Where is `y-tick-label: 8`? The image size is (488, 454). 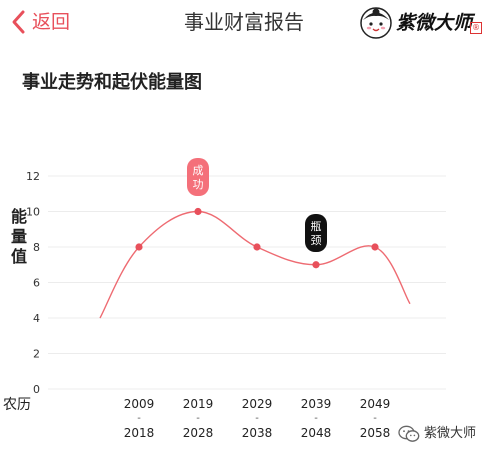
y-tick-label: 8 is located at coordinates (36, 247).